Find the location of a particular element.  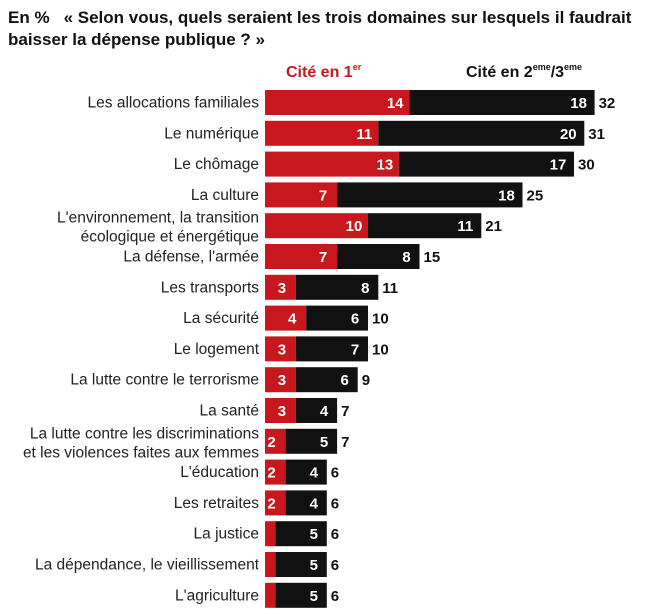

category-label: écologique et énergétique is located at coordinates (170, 237).